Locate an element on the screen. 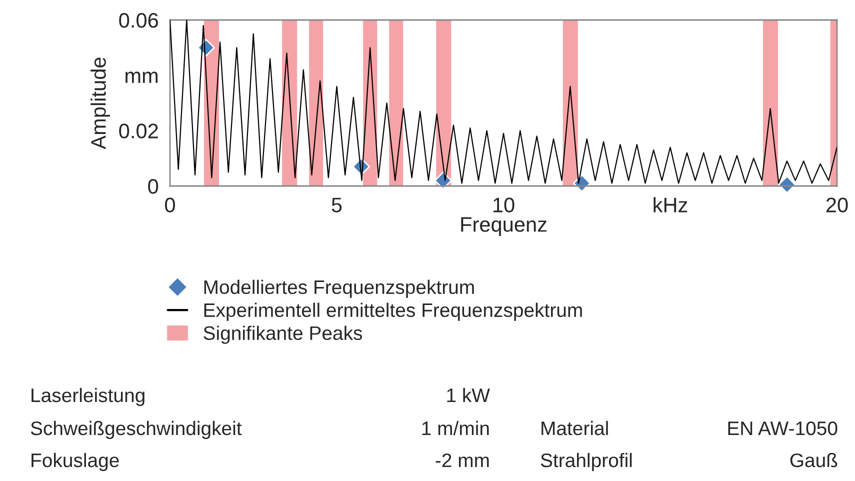 This screenshot has height=481, width=855. x-tick-label: 10 is located at coordinates (504, 205).